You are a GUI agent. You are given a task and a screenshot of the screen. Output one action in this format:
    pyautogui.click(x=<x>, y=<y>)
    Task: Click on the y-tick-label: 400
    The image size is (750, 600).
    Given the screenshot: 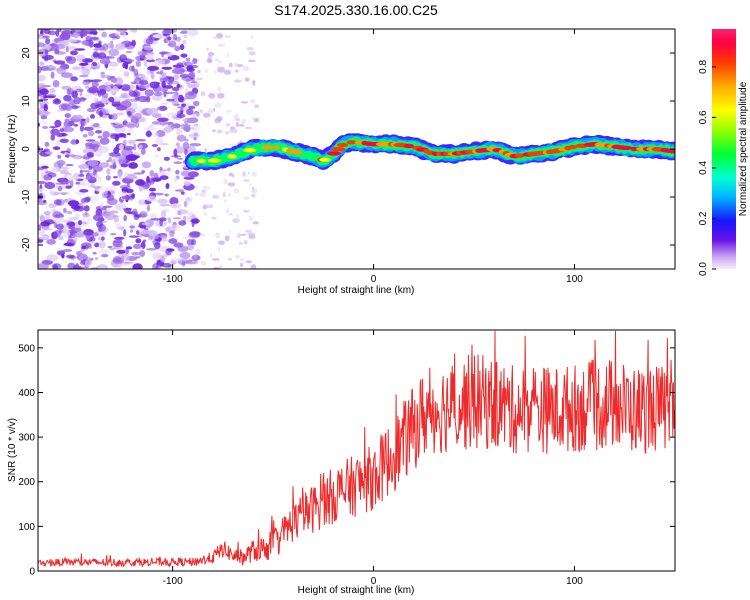 What is the action you would take?
    pyautogui.click(x=26, y=393)
    